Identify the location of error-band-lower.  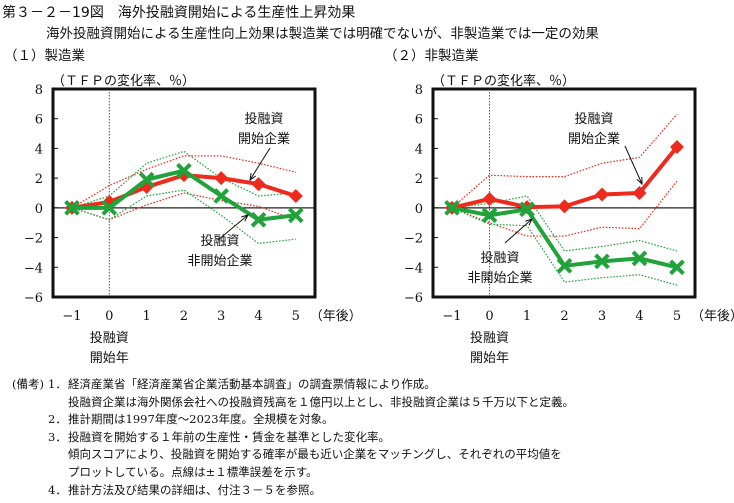
(183, 217).